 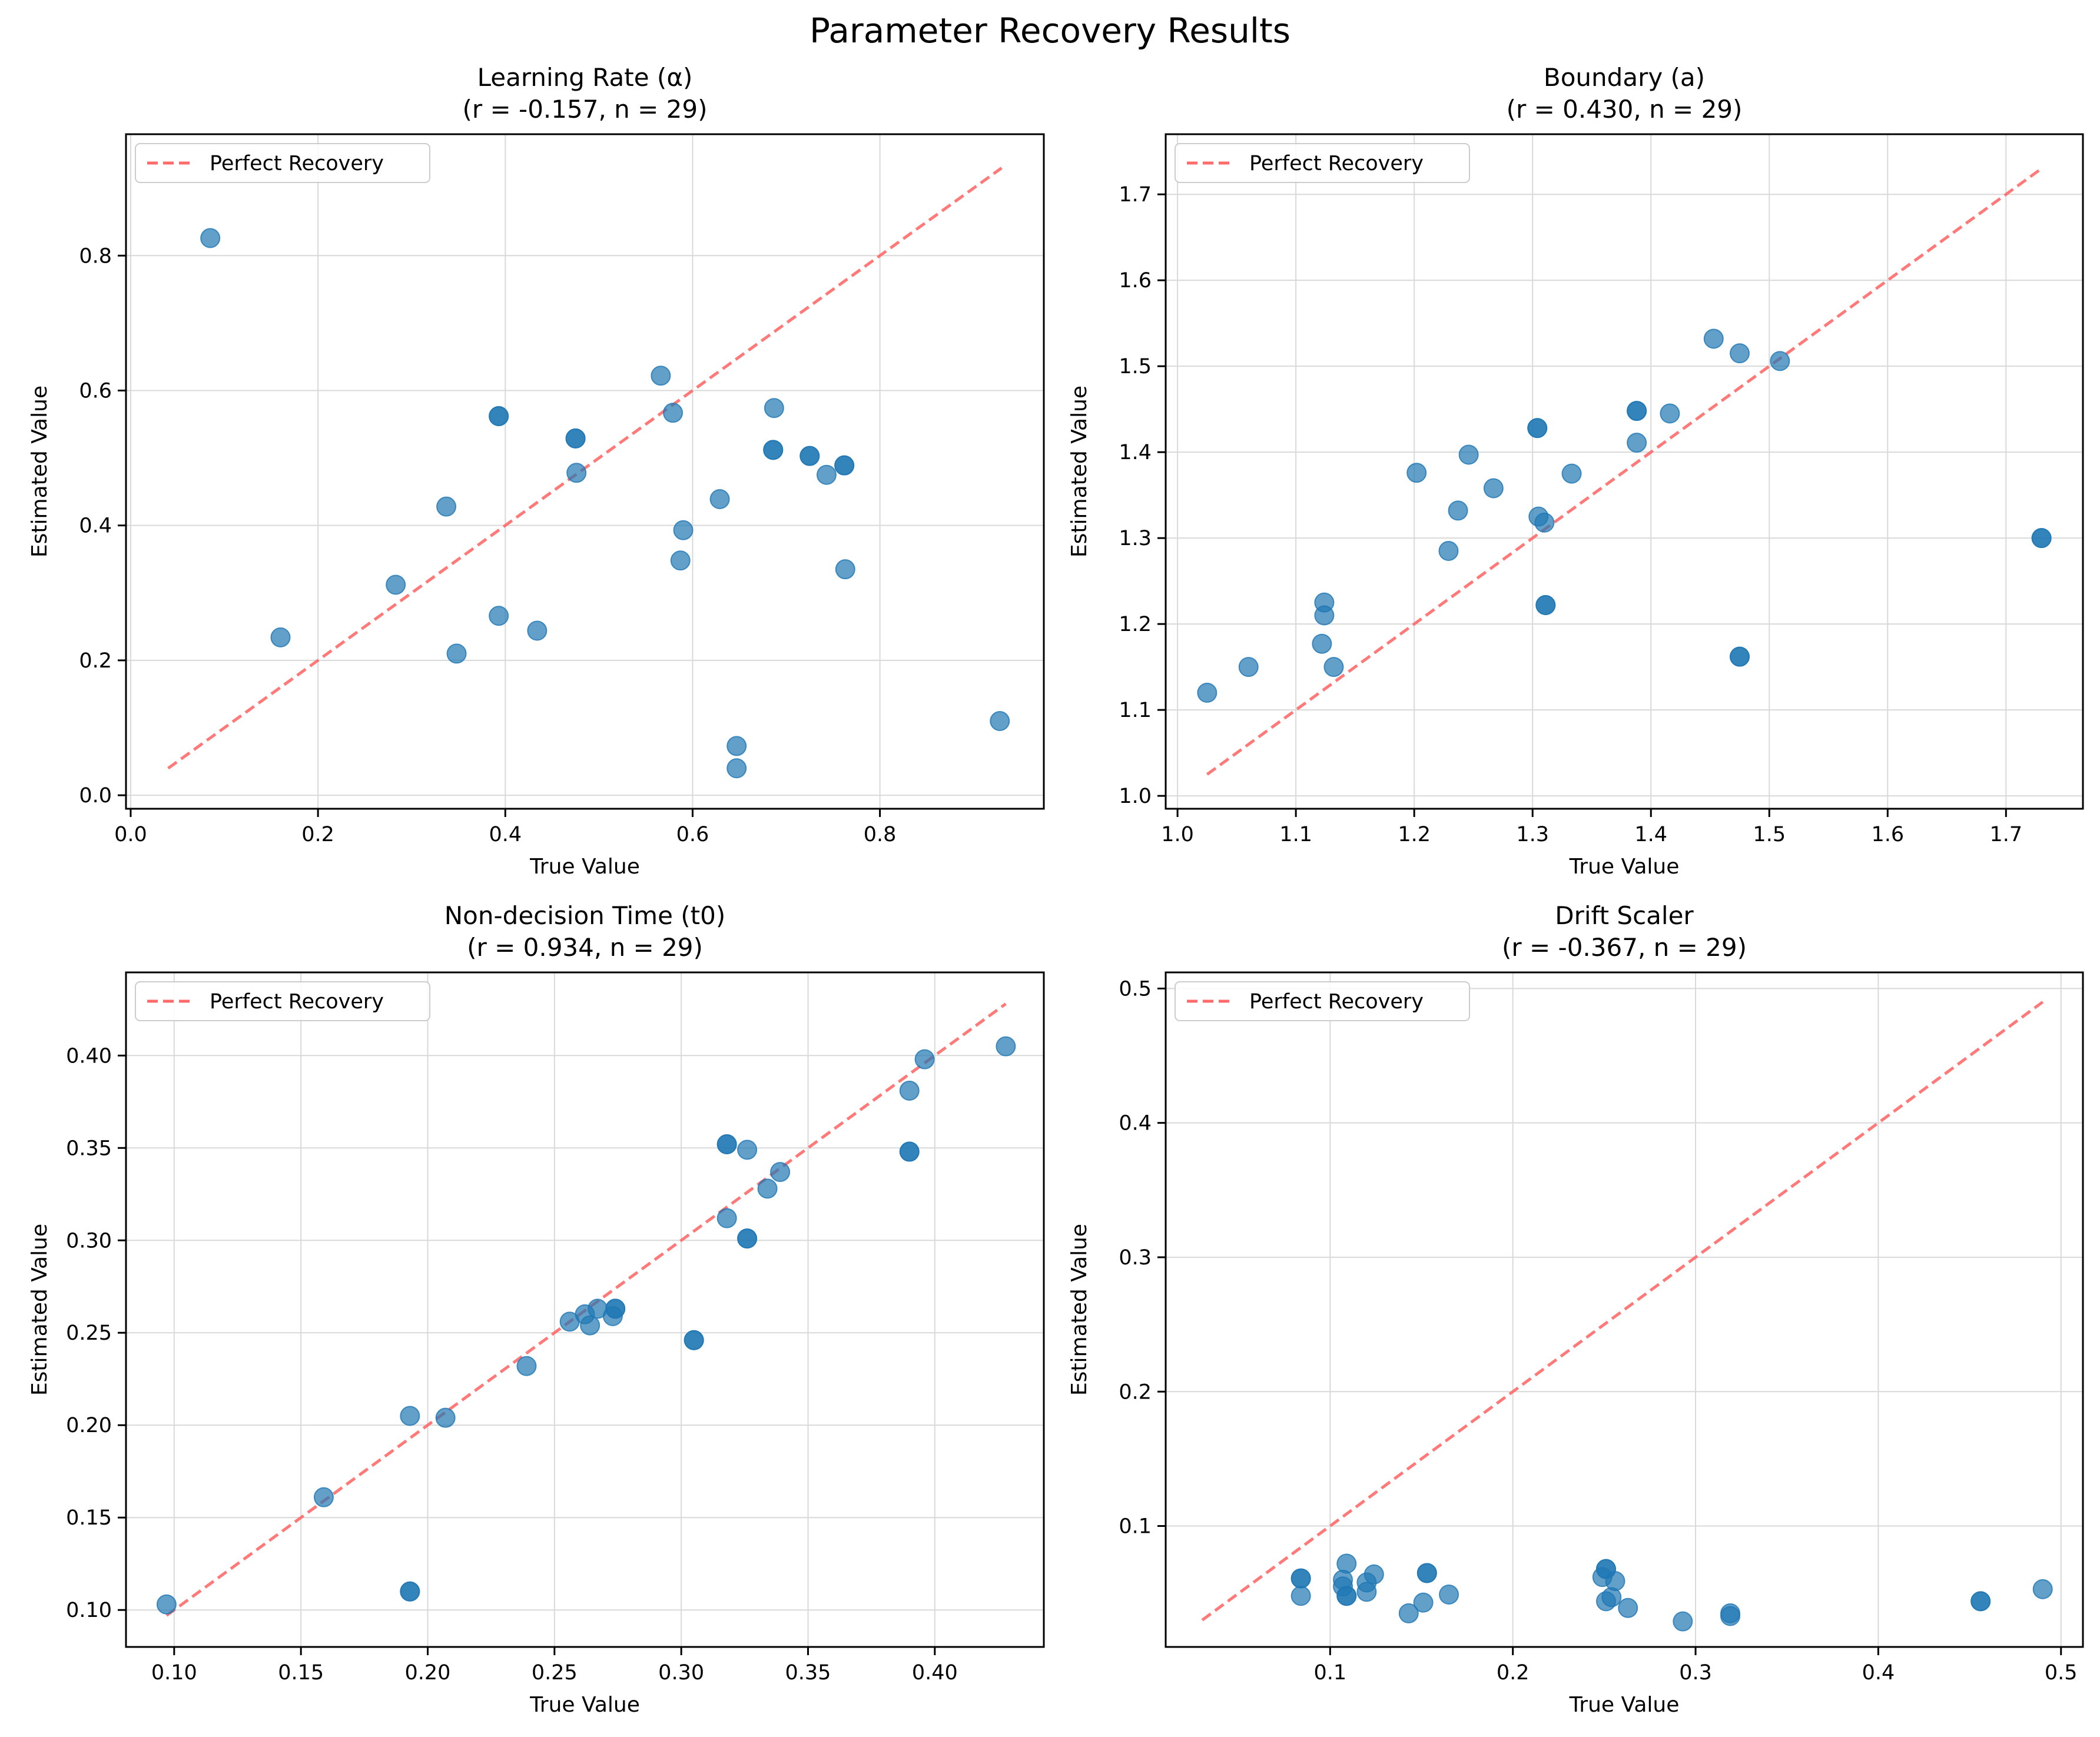 What do you see at coordinates (2061, 1673) in the screenshot?
I see `x-tick-label: 0.5` at bounding box center [2061, 1673].